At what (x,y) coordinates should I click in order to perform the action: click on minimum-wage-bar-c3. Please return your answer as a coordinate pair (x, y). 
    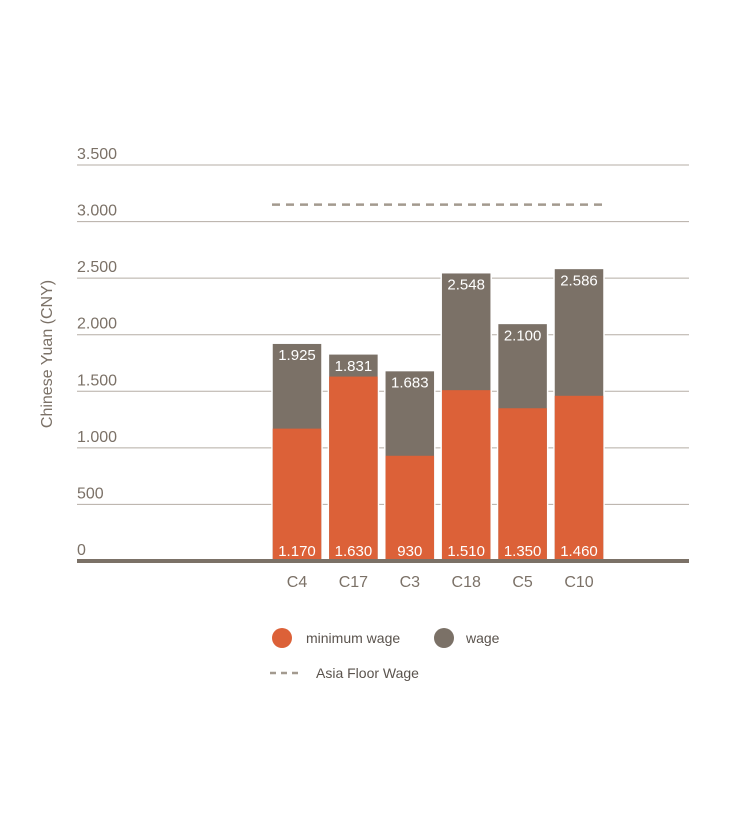
    Looking at the image, I should click on (410, 508).